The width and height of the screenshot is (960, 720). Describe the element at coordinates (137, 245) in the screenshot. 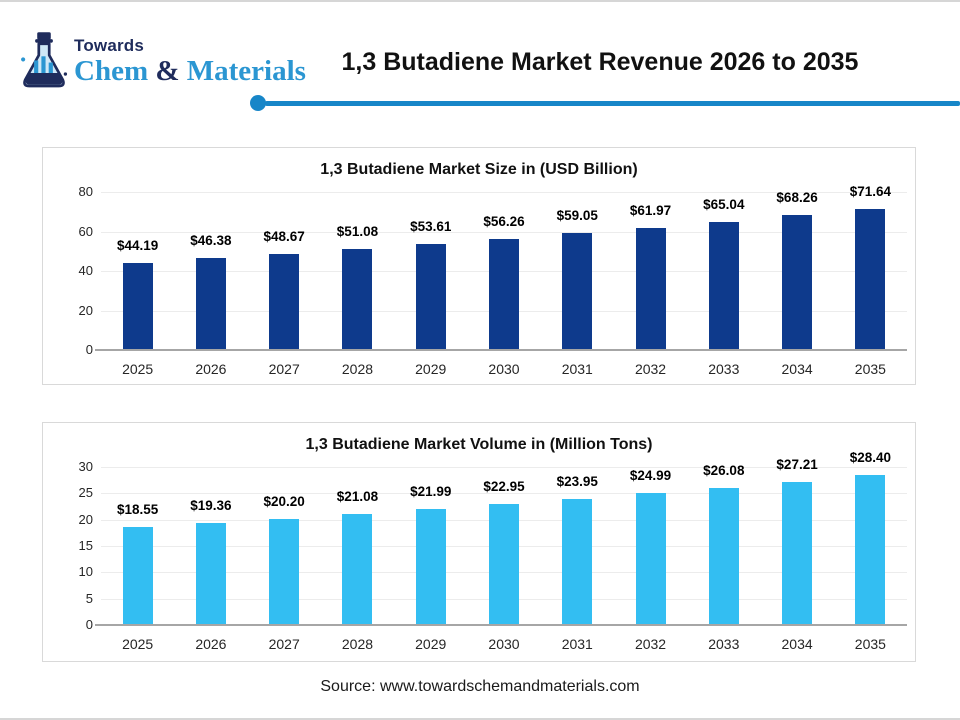

I see `bar-value-label: $44.19` at that location.